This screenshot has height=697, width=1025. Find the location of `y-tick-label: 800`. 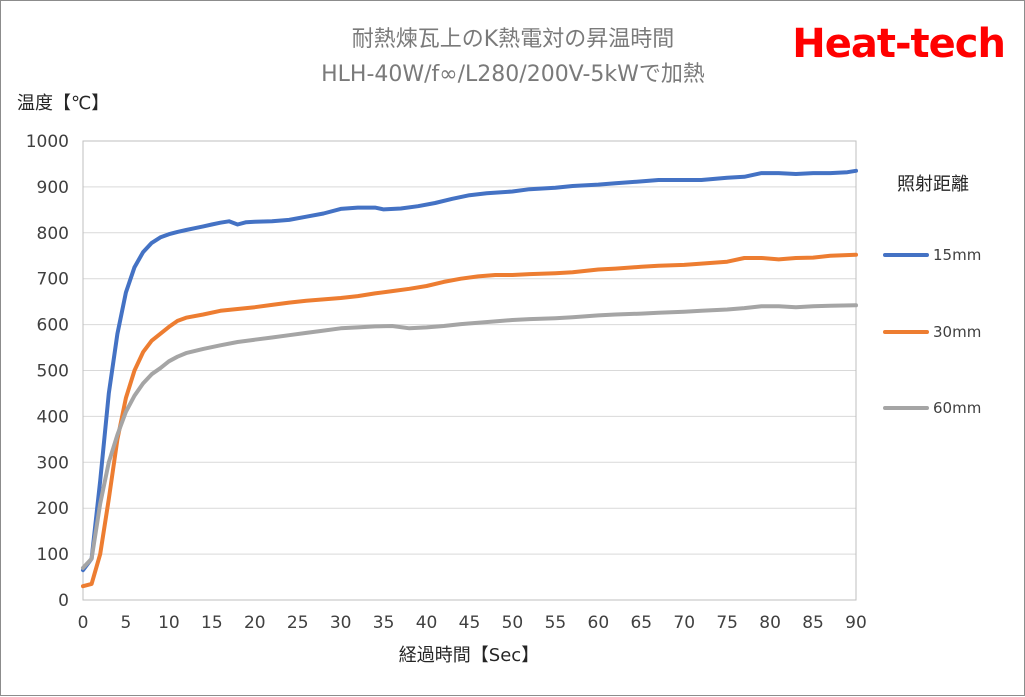

y-tick-label: 800 is located at coordinates (53, 234).